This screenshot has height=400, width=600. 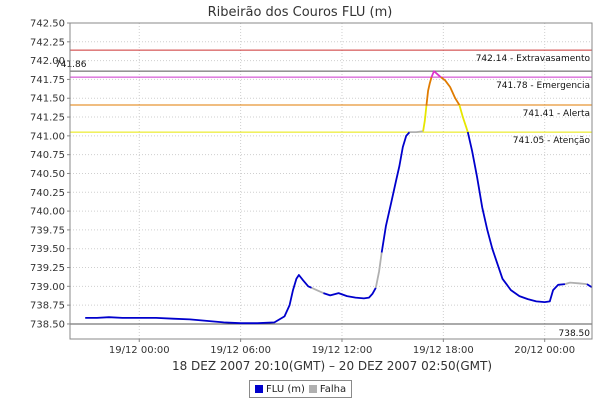 What do you see at coordinates (47, 287) in the screenshot?
I see `y-tick-label: 739.00` at bounding box center [47, 287].